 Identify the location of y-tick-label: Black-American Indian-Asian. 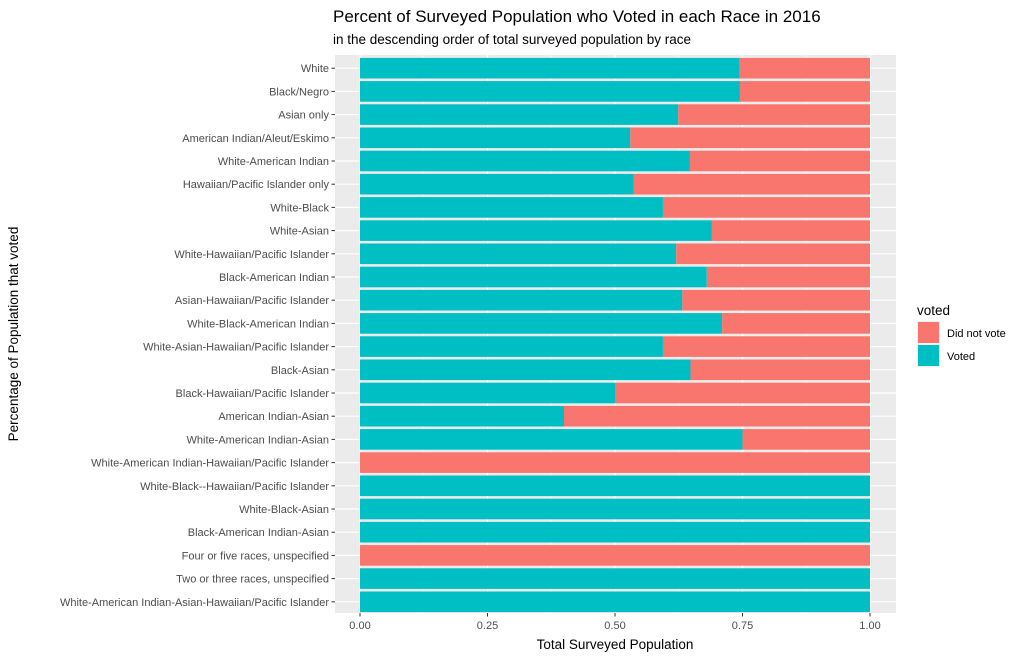
(258, 533).